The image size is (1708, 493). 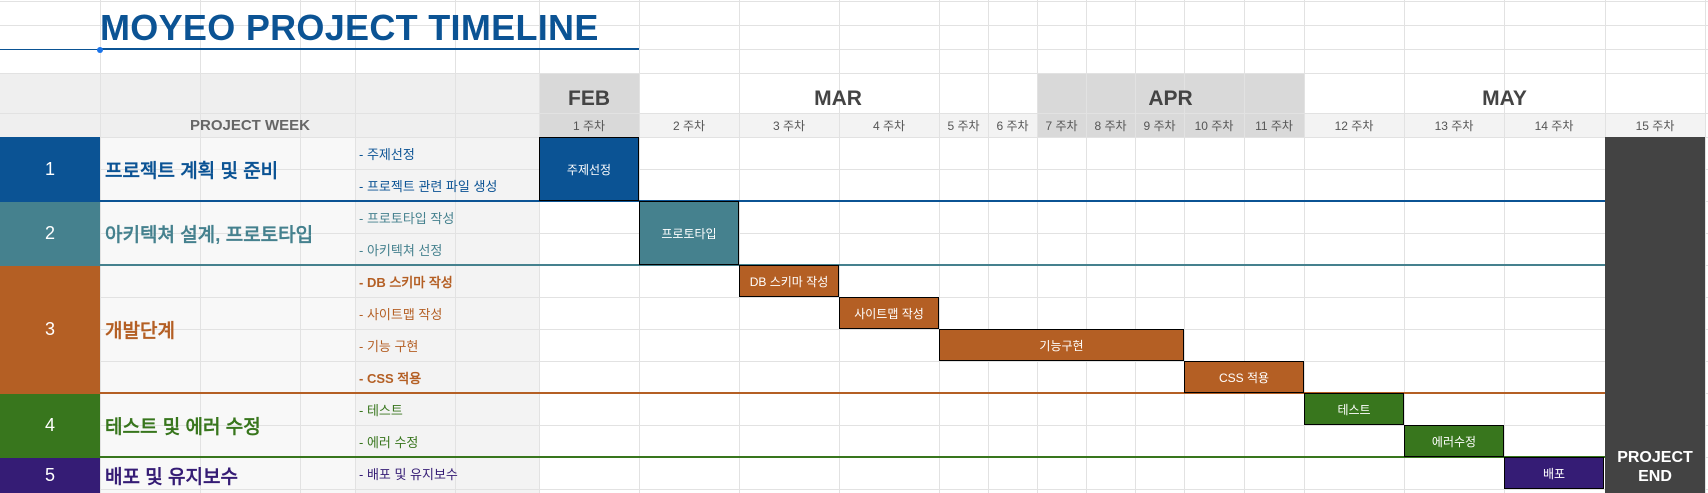 What do you see at coordinates (789, 281) in the screenshot?
I see `timeline-bar: DB 스키마 작성` at bounding box center [789, 281].